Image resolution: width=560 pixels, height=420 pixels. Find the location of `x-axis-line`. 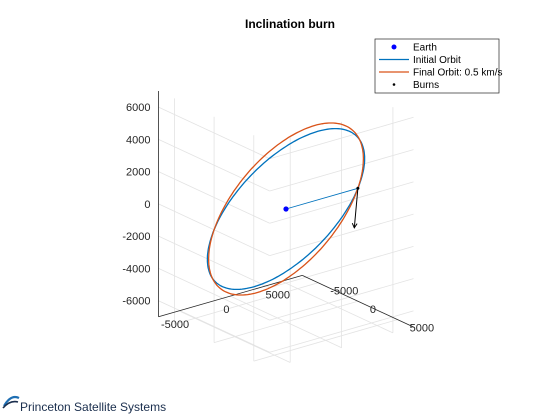

x-axis-line is located at coordinates (230, 296).